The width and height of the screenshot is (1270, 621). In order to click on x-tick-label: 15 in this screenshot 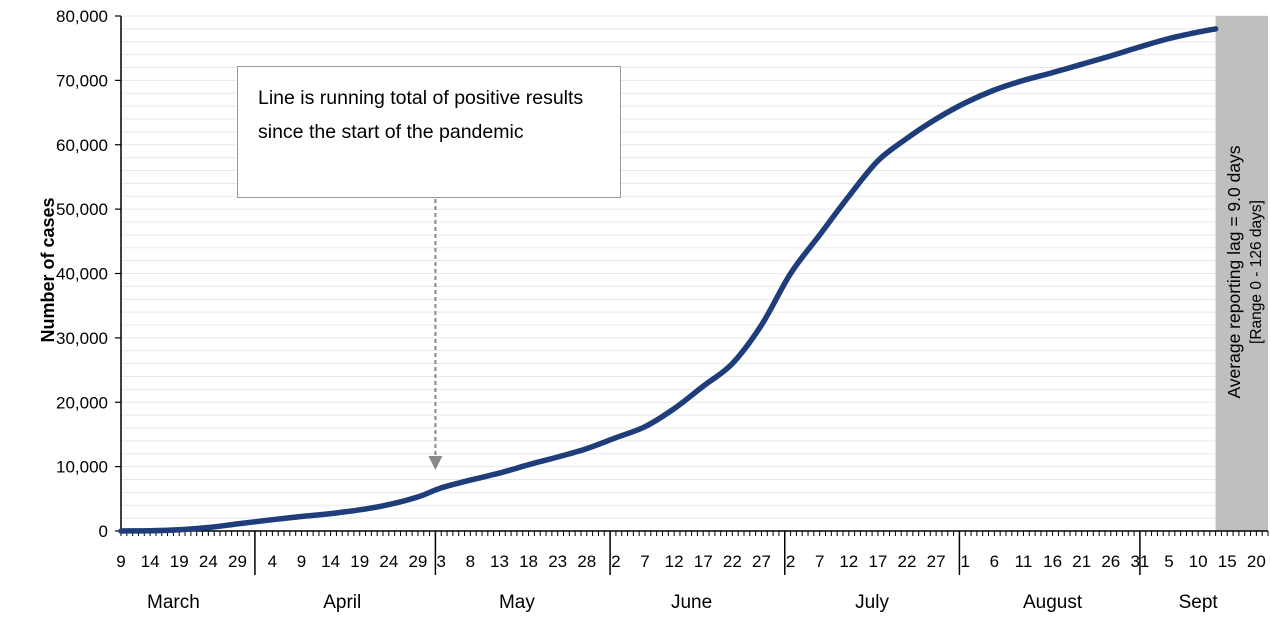, I will do `click(1227, 561)`.